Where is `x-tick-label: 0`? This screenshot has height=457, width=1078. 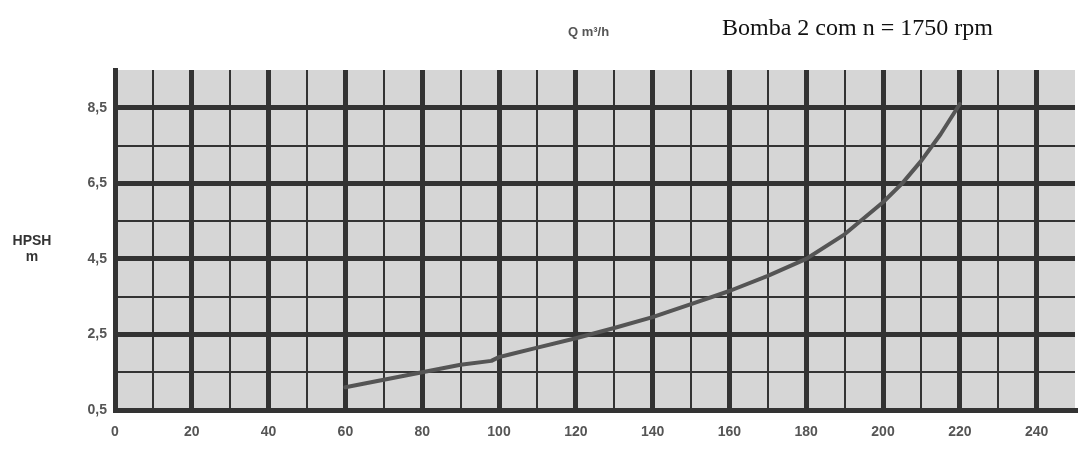
x-tick-label: 0 is located at coordinates (115, 431).